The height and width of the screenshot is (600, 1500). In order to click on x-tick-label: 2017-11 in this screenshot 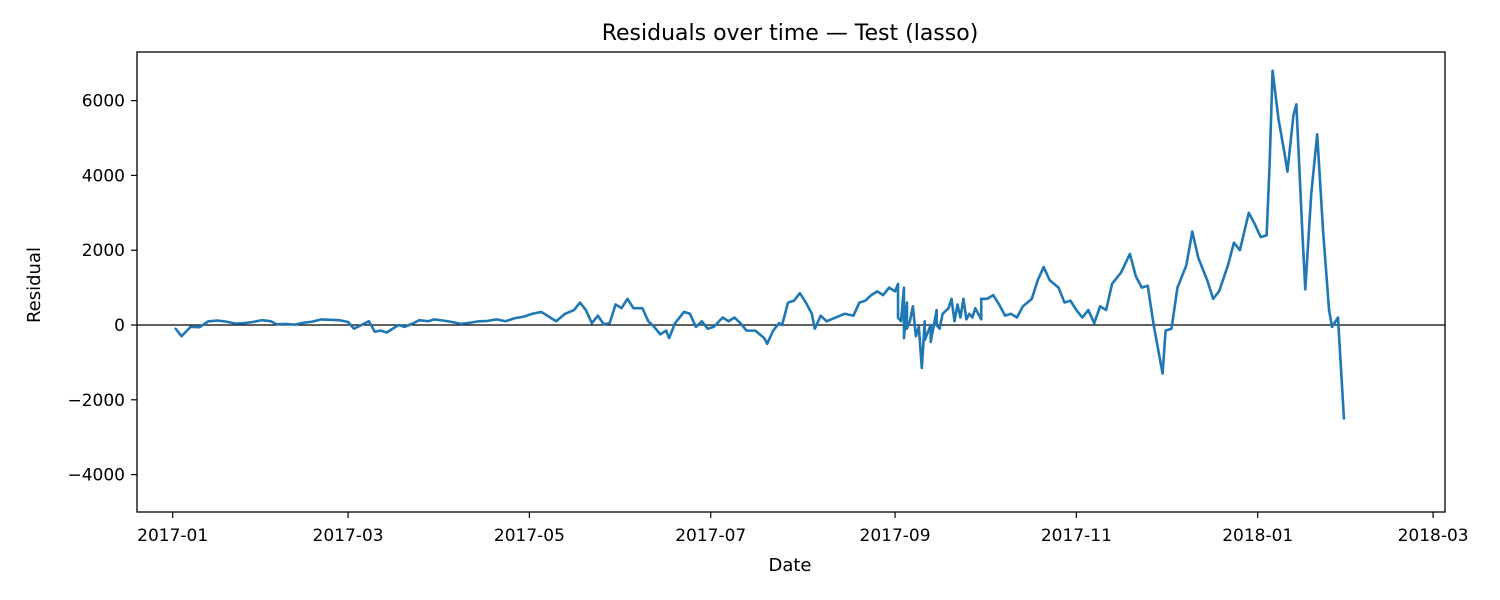, I will do `click(1076, 536)`.